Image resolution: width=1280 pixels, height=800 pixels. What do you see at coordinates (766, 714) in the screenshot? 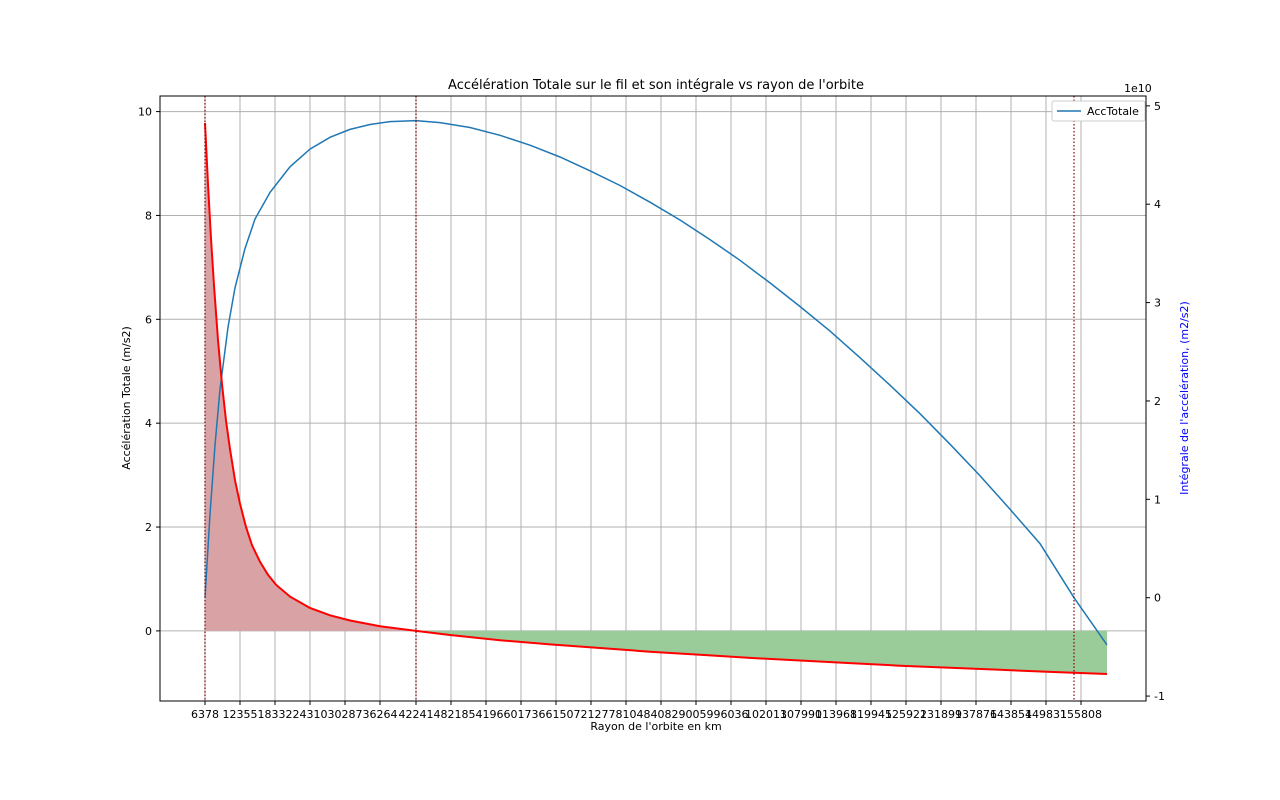
I see `x-tick-label: 102013` at bounding box center [766, 714].